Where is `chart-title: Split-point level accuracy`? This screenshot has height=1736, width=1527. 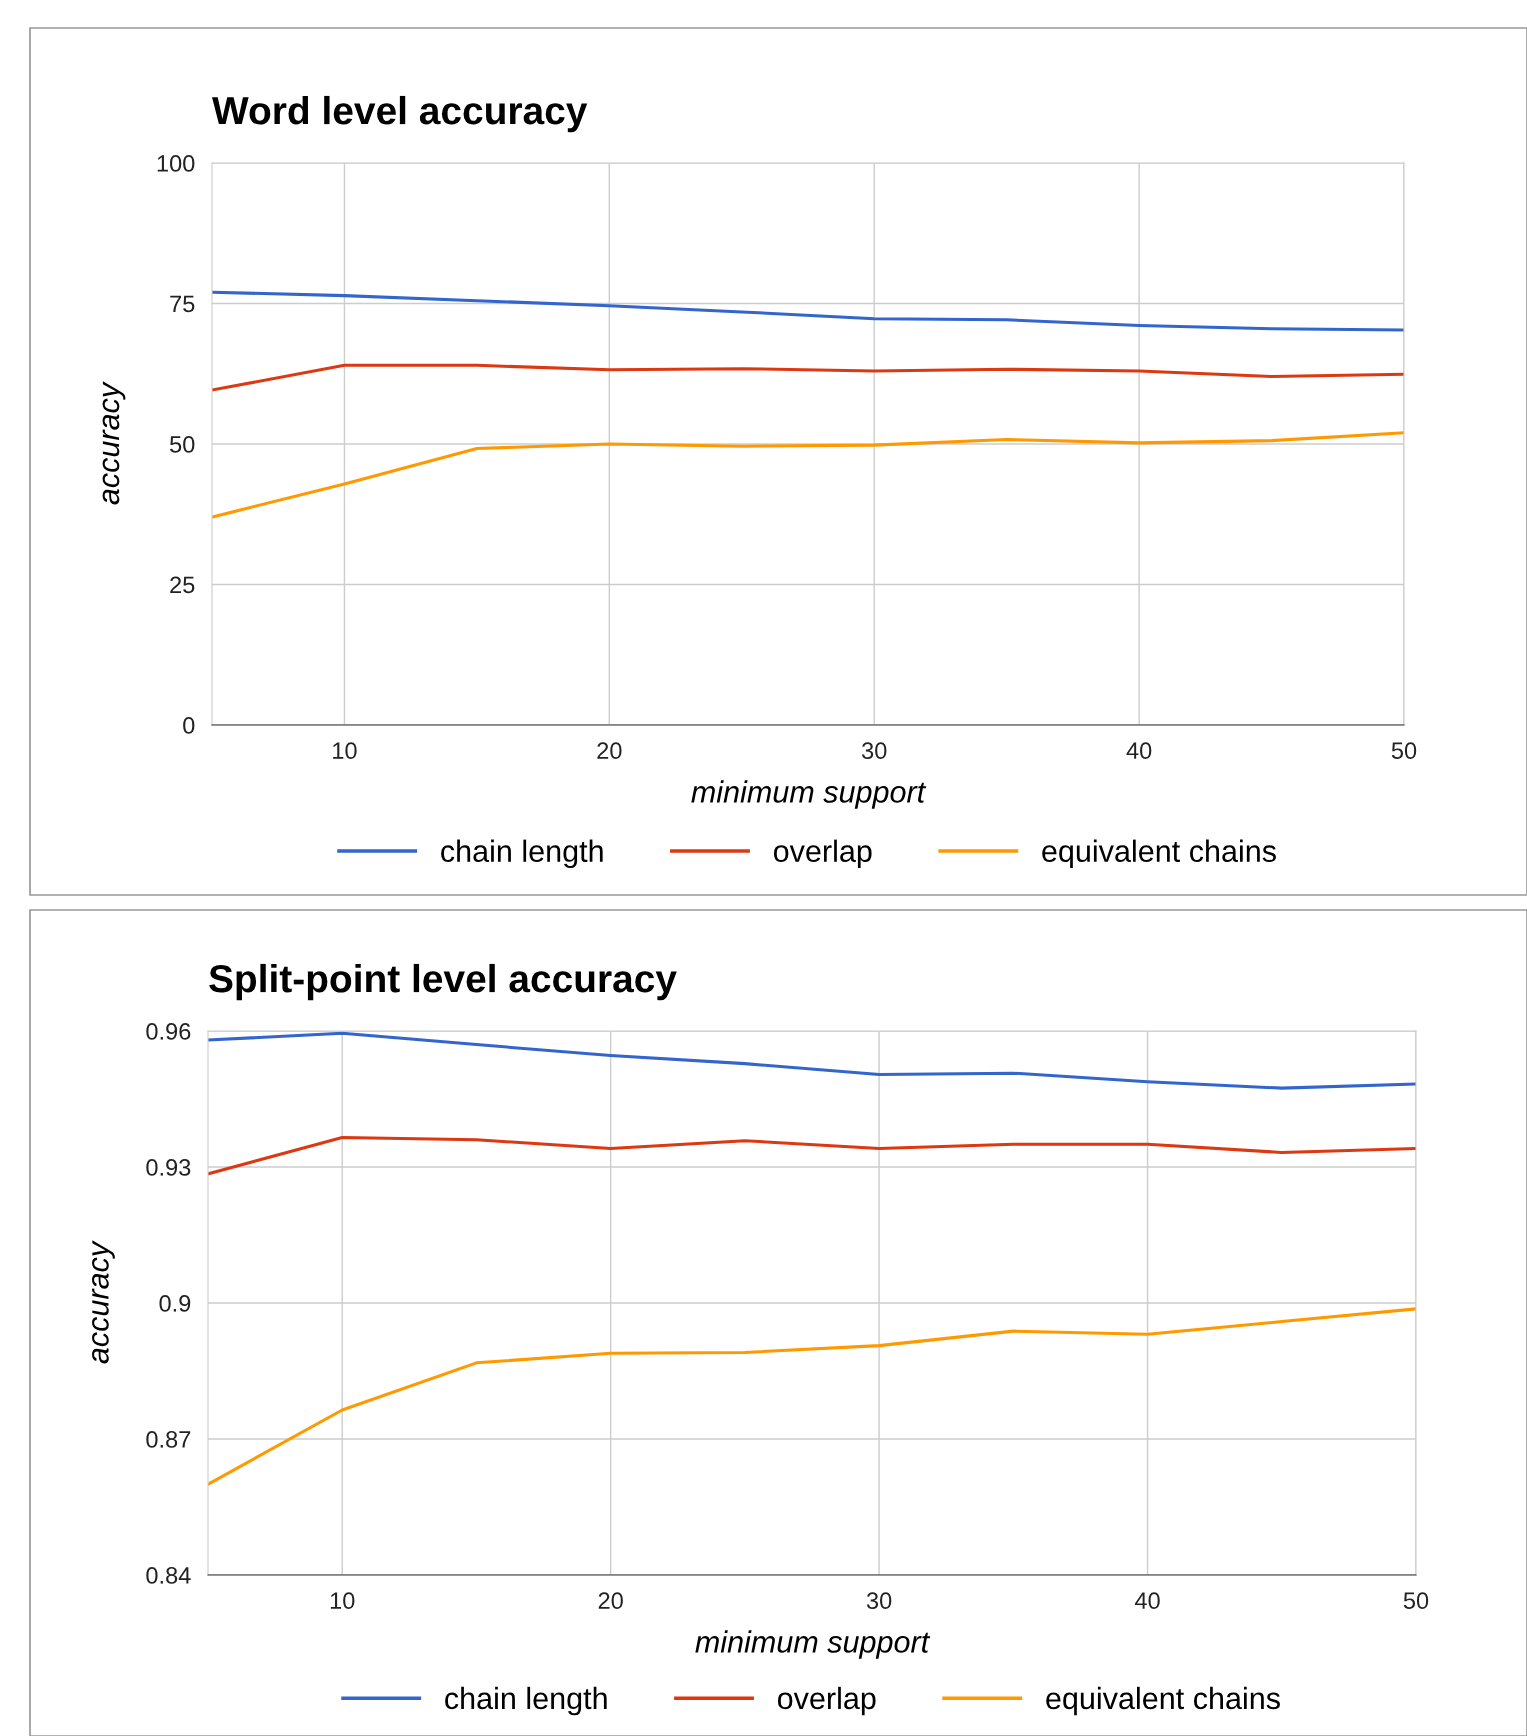 chart-title: Split-point level accuracy is located at coordinates (443, 982).